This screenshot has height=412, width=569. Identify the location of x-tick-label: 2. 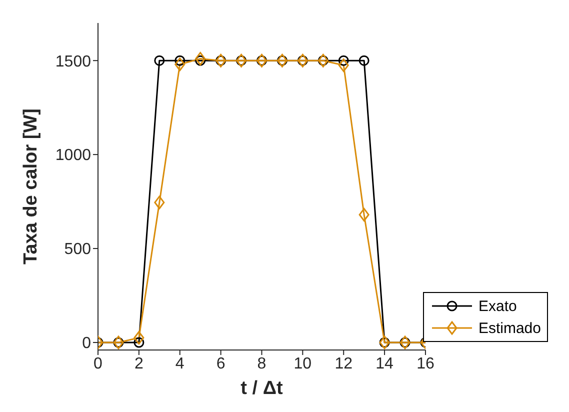
(139, 363).